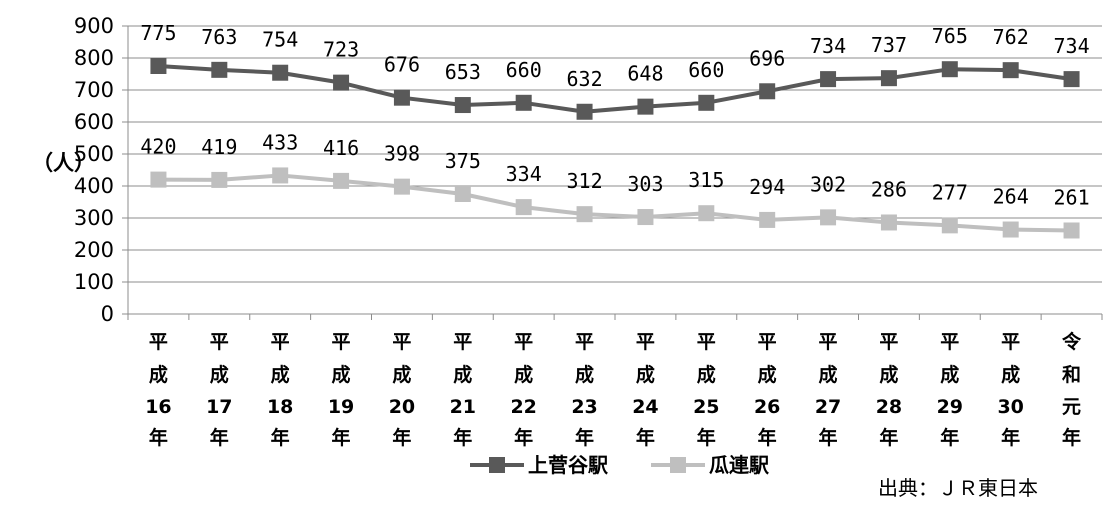 Image resolution: width=1110 pixels, height=506 pixels. What do you see at coordinates (706, 407) in the screenshot?
I see `x-category-line: 25` at bounding box center [706, 407].